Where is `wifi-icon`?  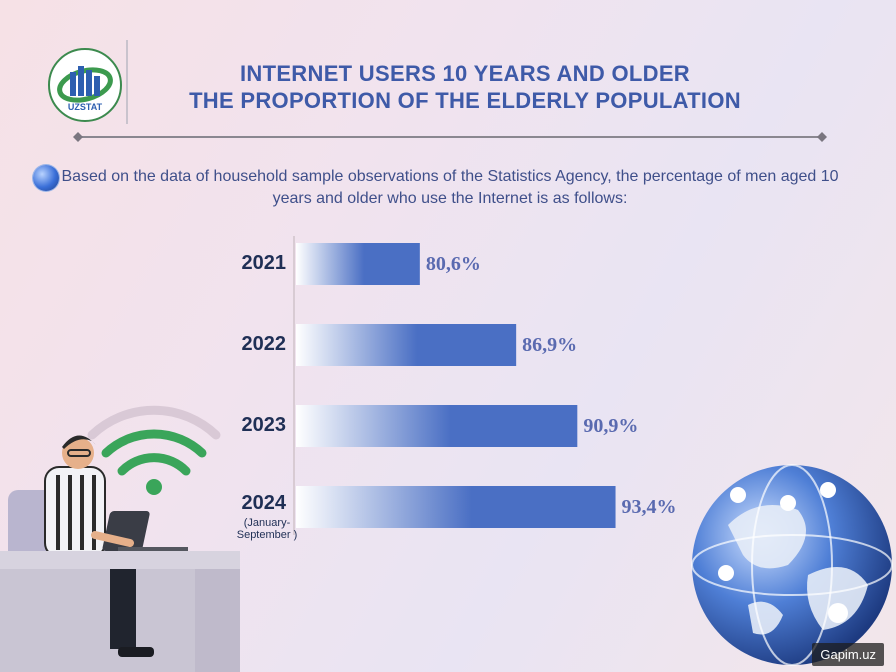 wifi-icon is located at coordinates (154, 450).